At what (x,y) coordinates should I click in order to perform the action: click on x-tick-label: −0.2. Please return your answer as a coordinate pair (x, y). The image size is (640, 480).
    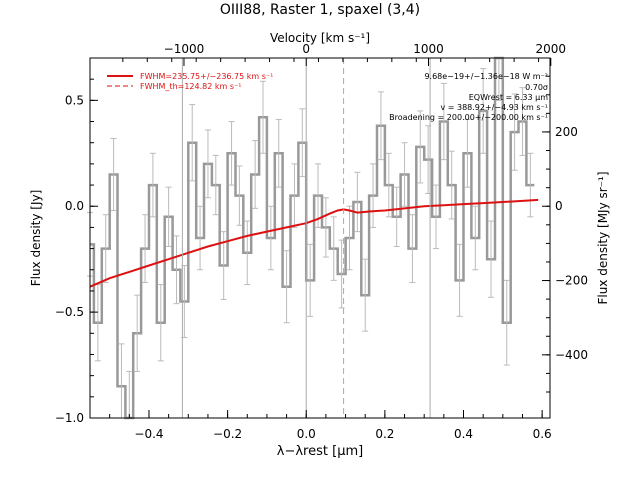
    Looking at the image, I should click on (227, 434).